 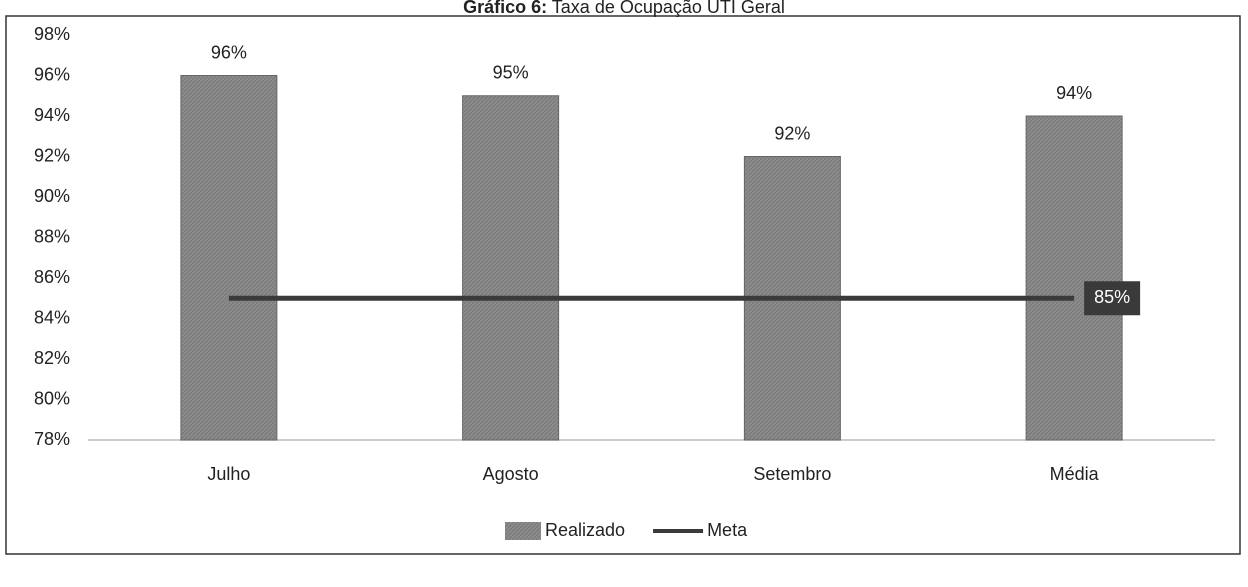 I want to click on y-tick-label: 86%, so click(x=52, y=277).